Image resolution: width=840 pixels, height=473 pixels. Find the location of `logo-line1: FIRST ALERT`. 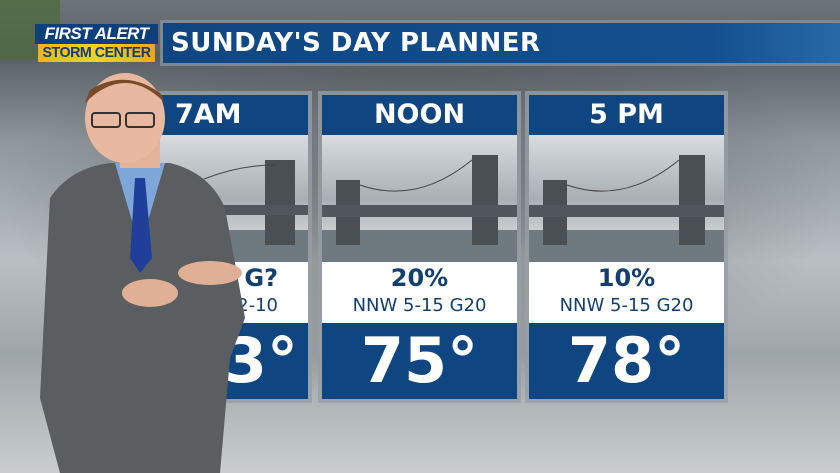

logo-line1: FIRST ALERT is located at coordinates (96, 34).